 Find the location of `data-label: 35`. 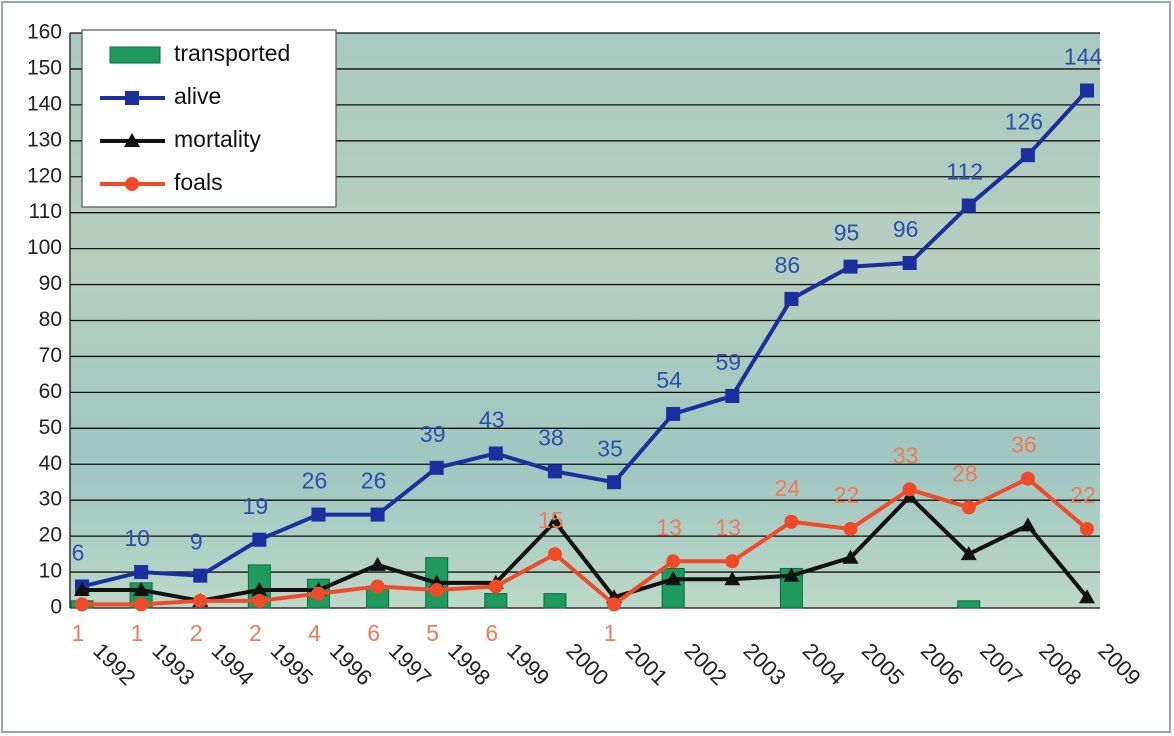

data-label: 35 is located at coordinates (610, 448).